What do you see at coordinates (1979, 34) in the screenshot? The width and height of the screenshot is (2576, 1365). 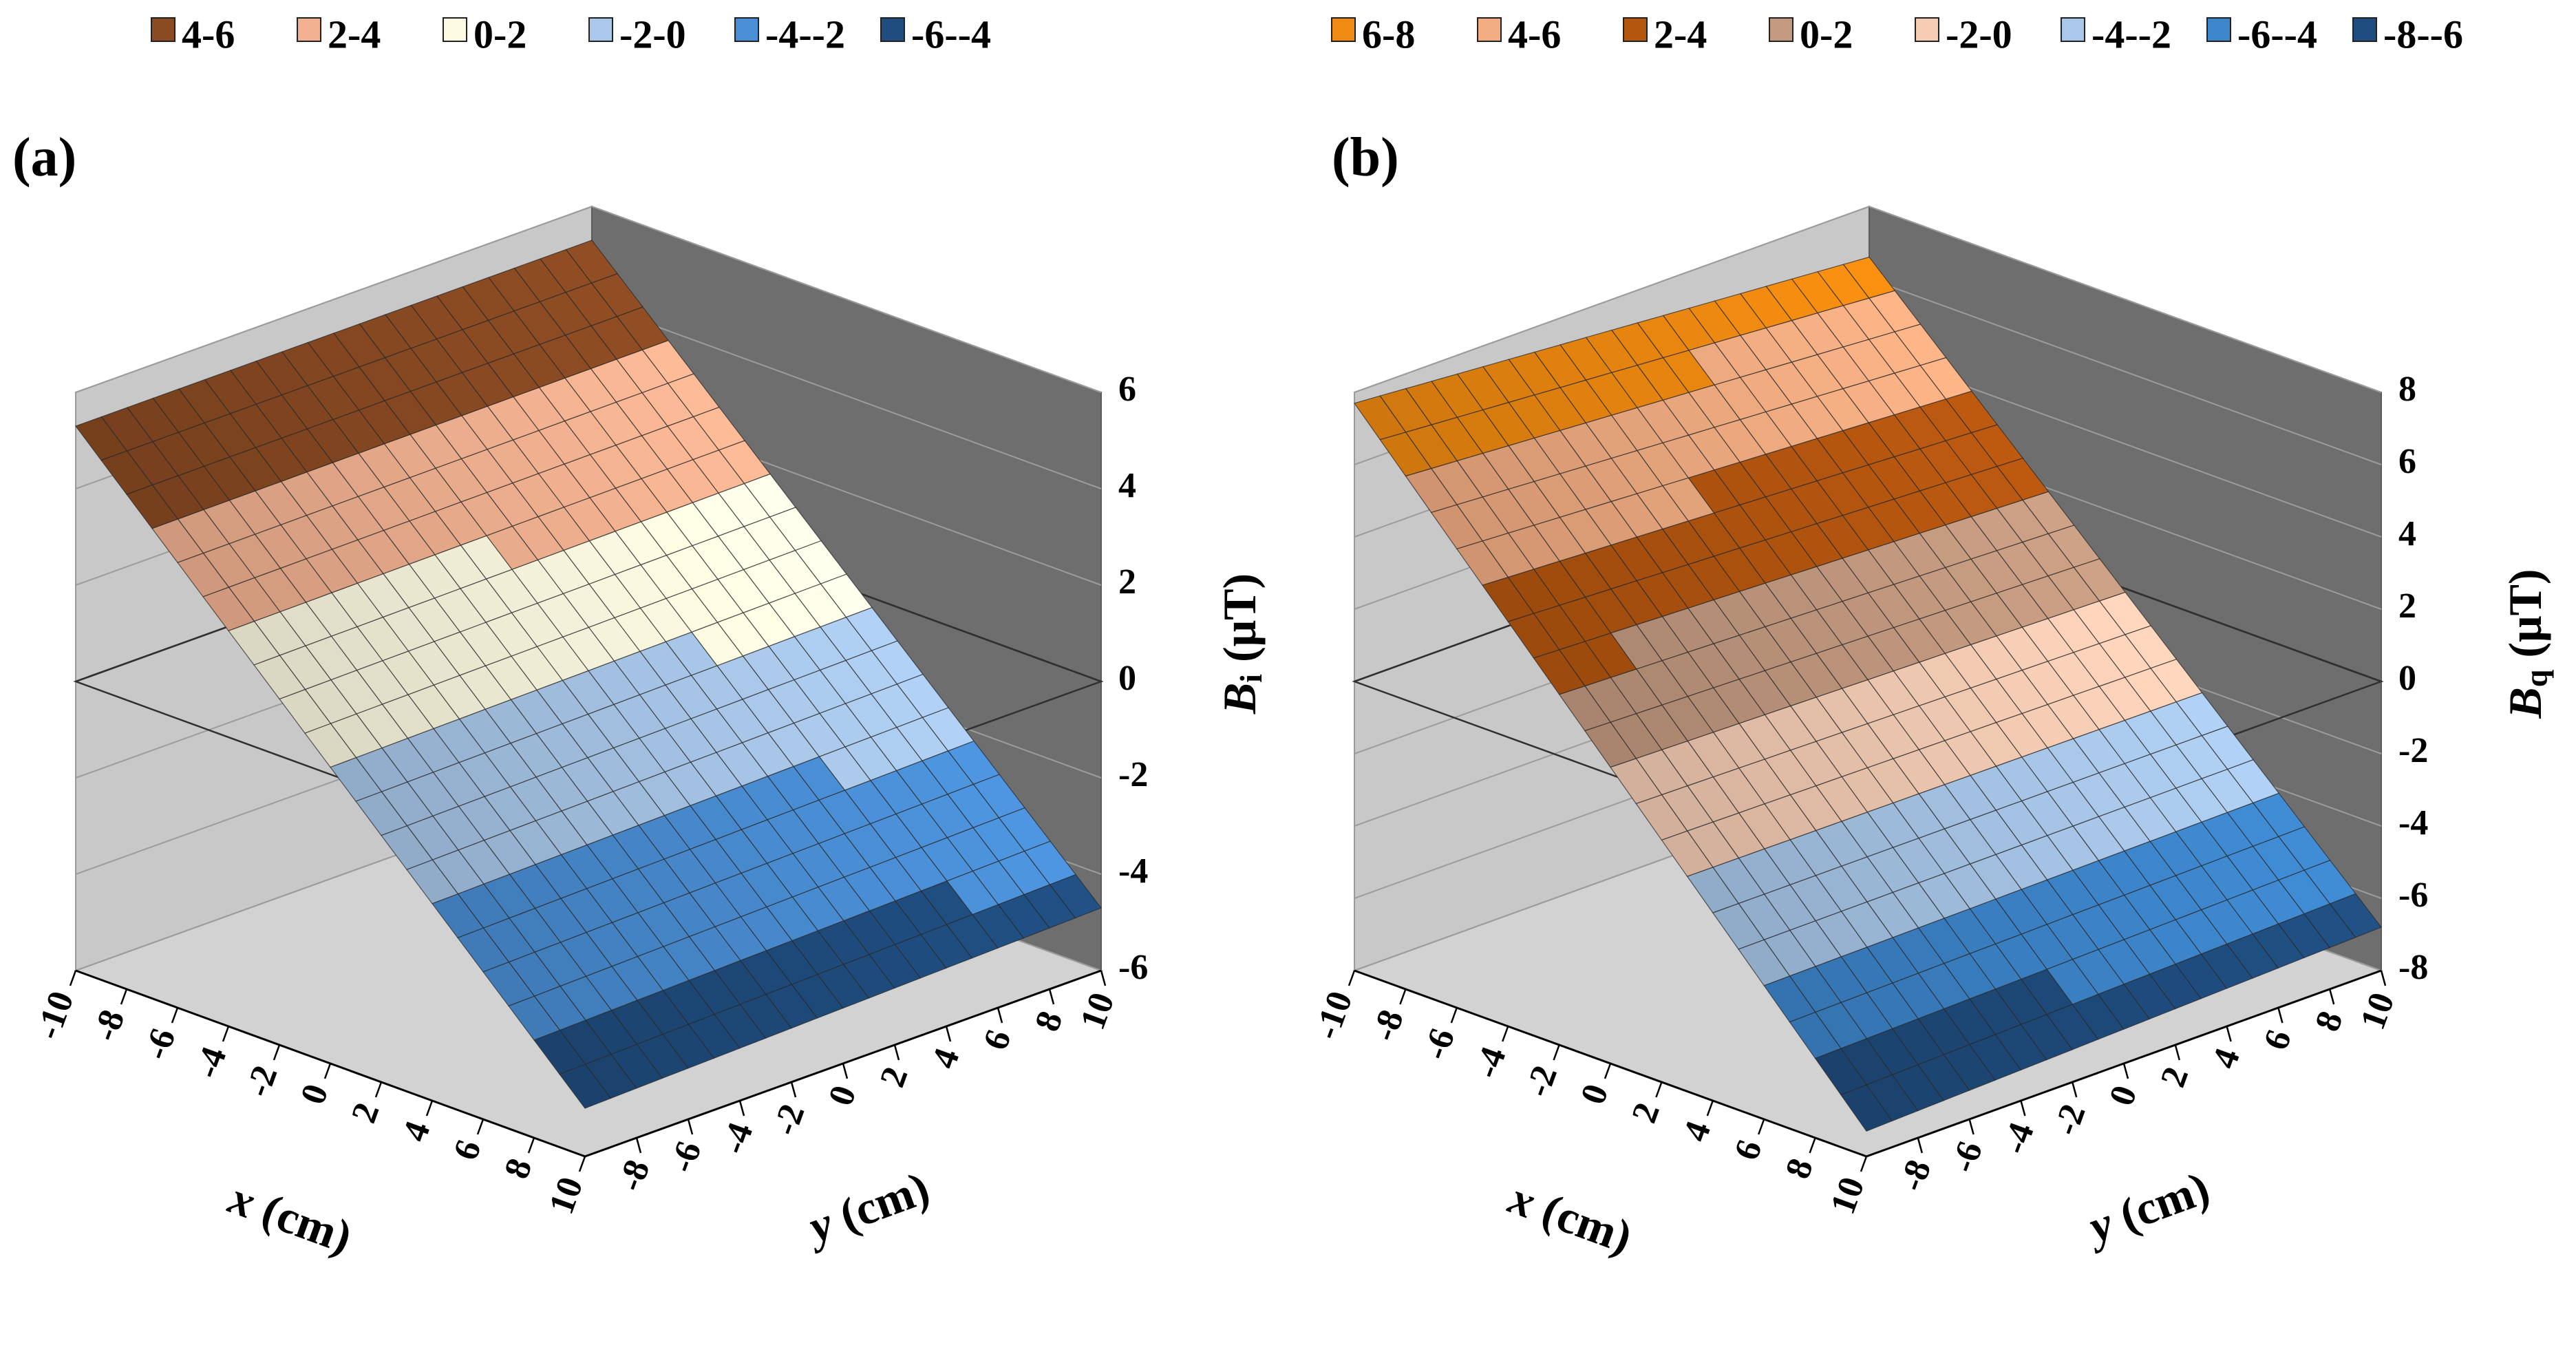 I see `legend-label: -2-0` at bounding box center [1979, 34].